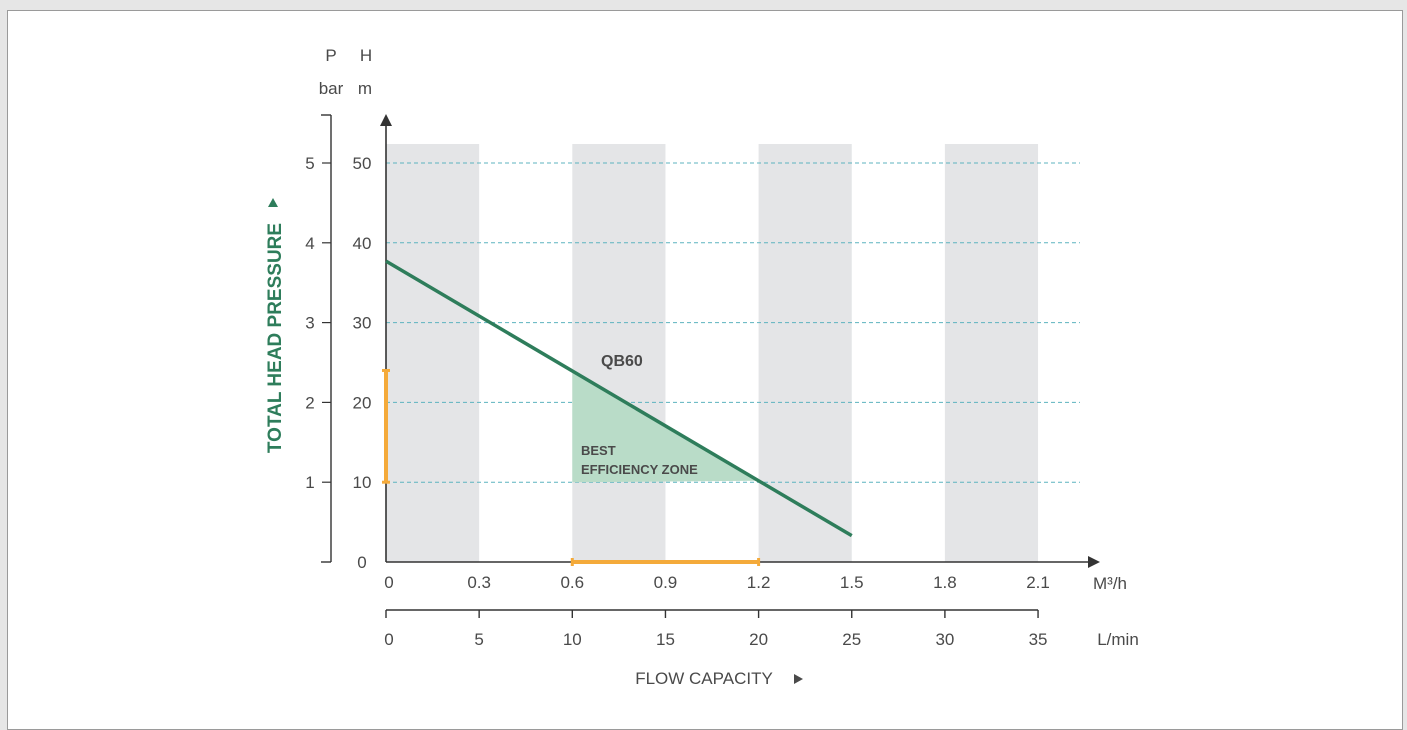 This screenshot has height=730, width=1407. I want to click on x-m3h-tick-label: 0.9, so click(666, 582).